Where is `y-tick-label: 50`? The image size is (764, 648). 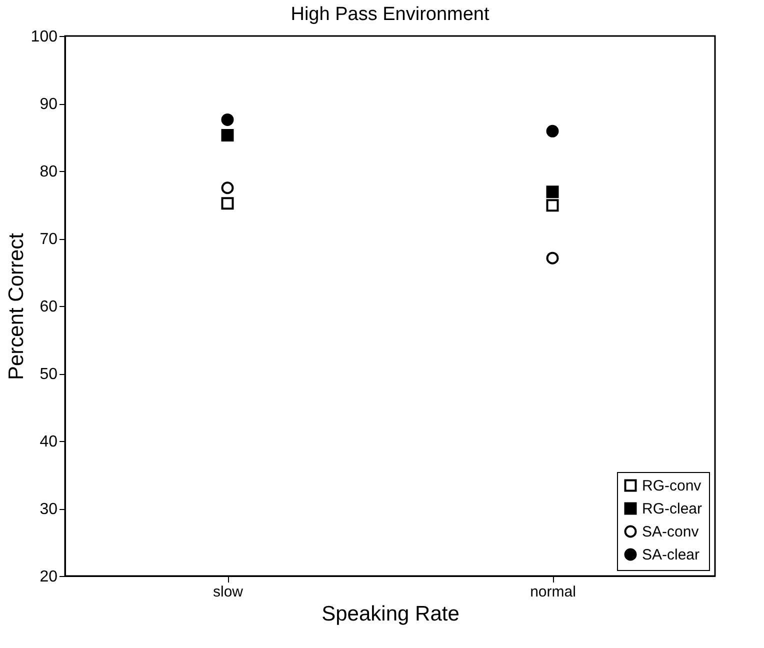 y-tick-label: 50 is located at coordinates (49, 374).